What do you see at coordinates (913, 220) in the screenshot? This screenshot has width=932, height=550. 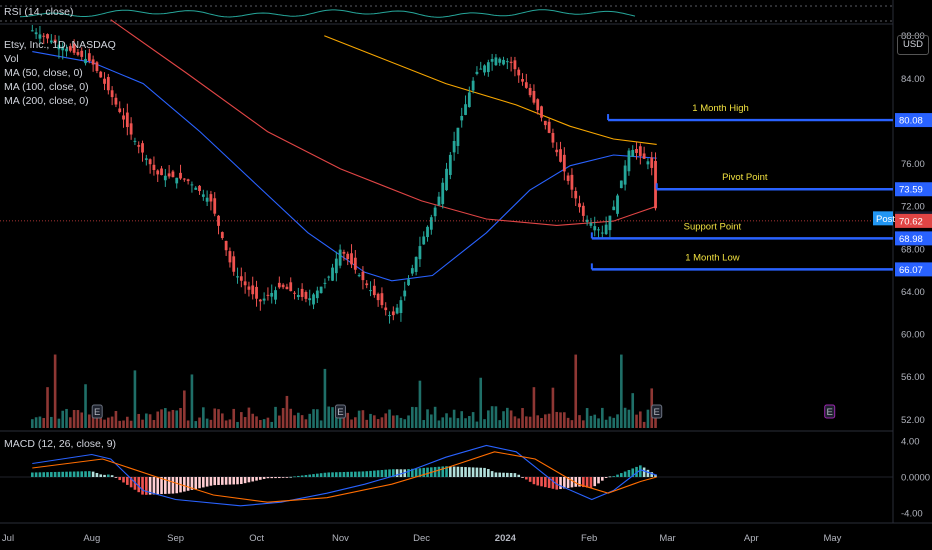 I see `last-price-badge` at bounding box center [913, 220].